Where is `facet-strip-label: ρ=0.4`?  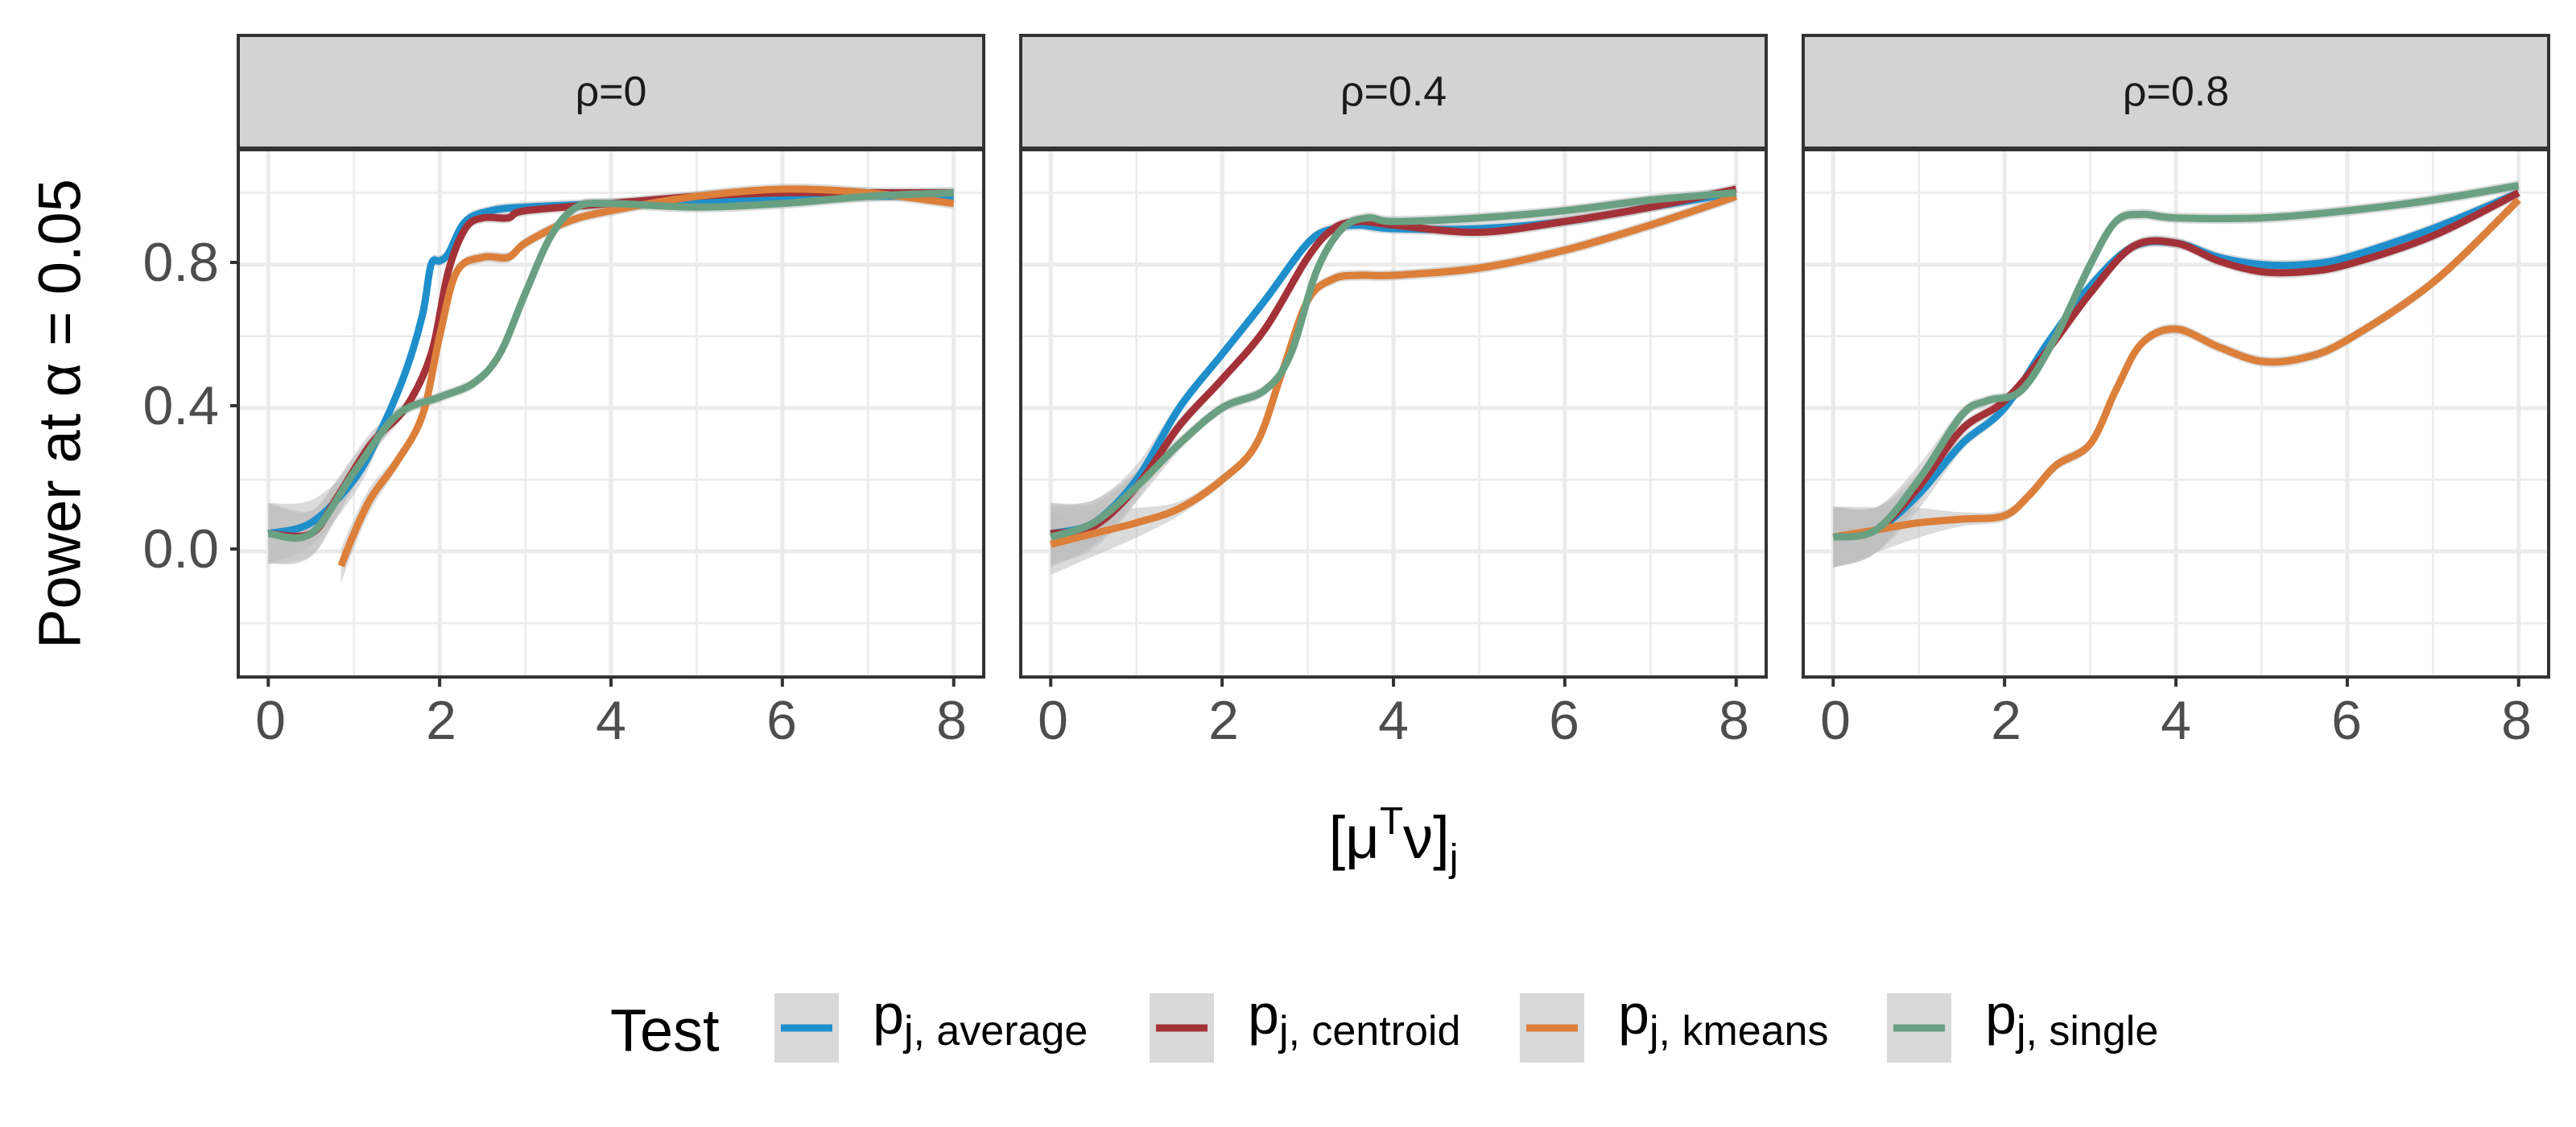
facet-strip-label: ρ=0.4 is located at coordinates (1393, 91).